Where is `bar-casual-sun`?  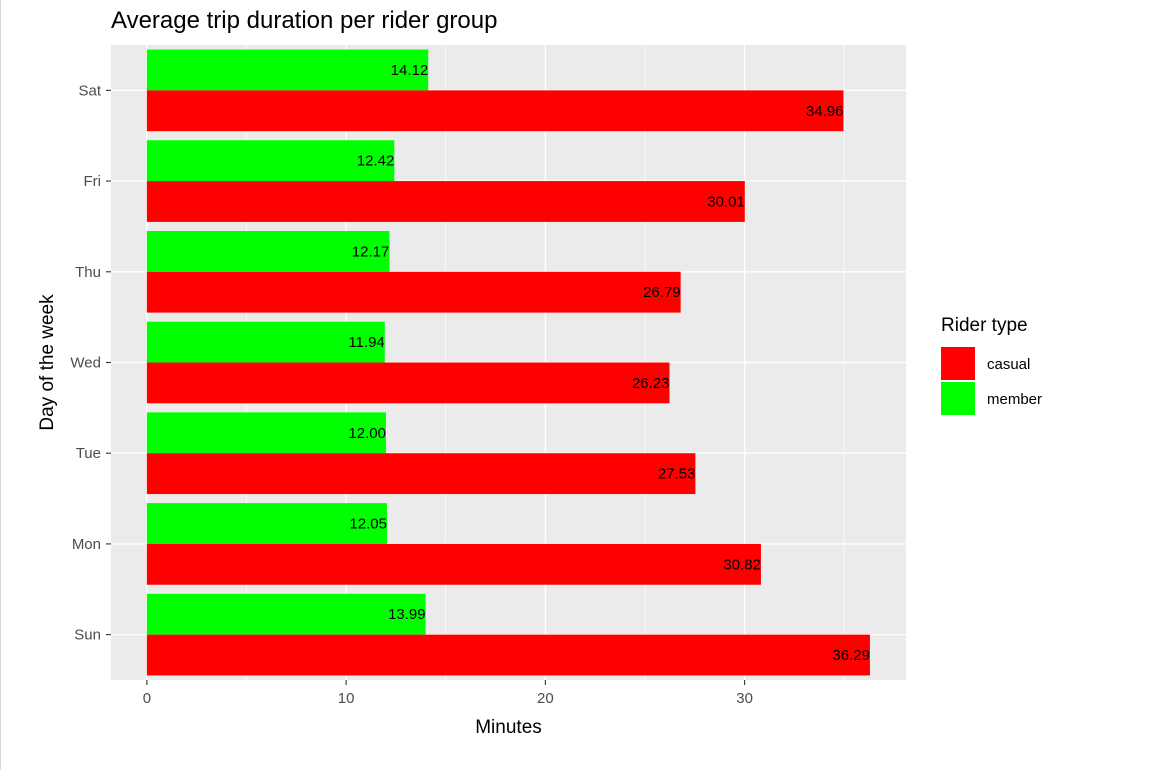 bar-casual-sun is located at coordinates (508, 655).